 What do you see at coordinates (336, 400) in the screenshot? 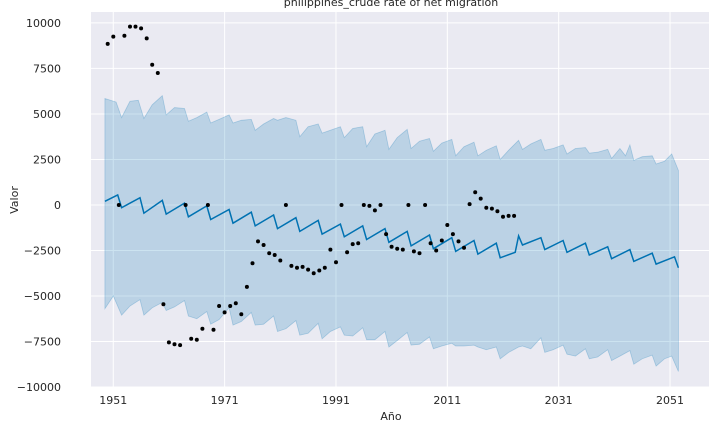
I see `x-tick-label: 1991` at bounding box center [336, 400].